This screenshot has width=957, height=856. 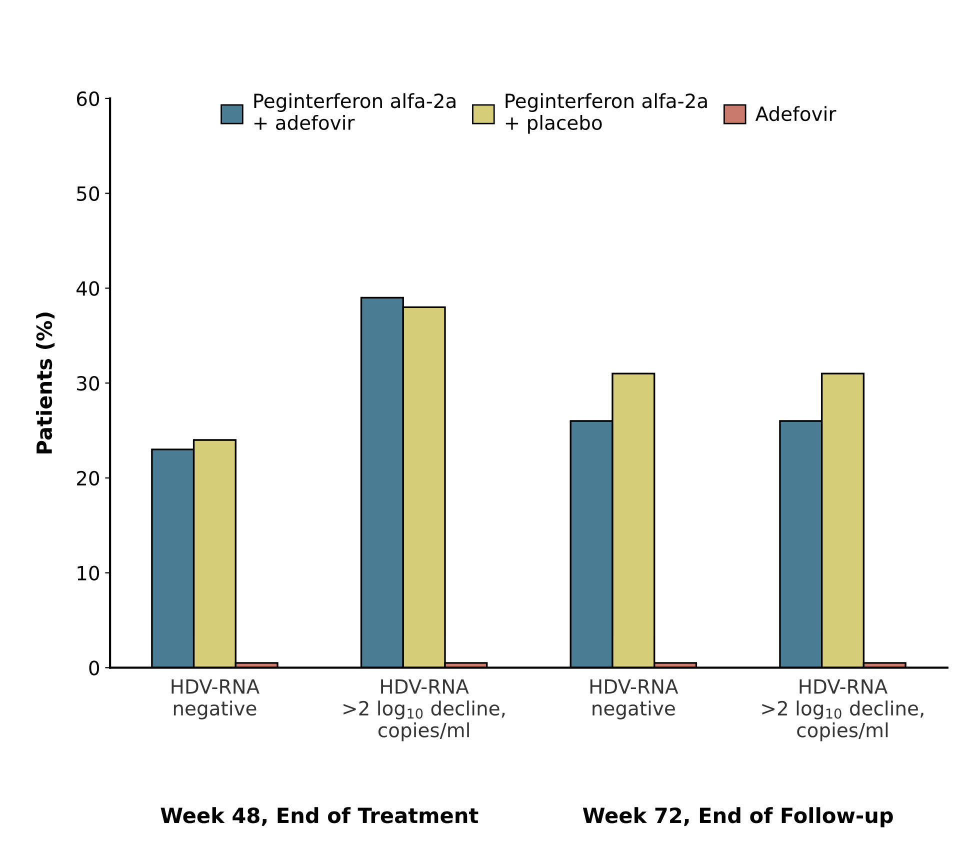 What do you see at coordinates (355, 111) in the screenshot?
I see `legend-label: Peginterferon alfa-2a + adefovir` at bounding box center [355, 111].